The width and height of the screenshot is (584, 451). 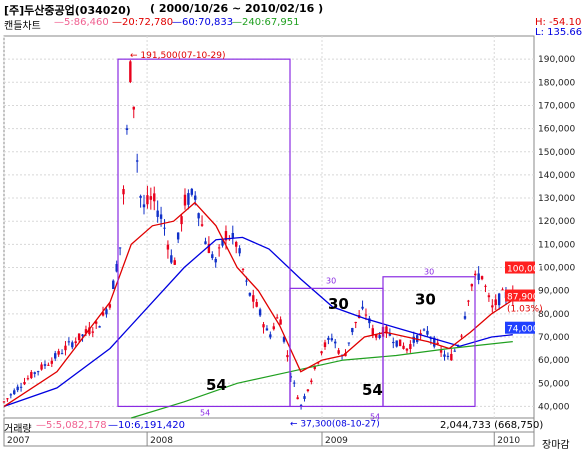 What do you see at coordinates (205, 413) in the screenshot?
I see `small-54-left: 54` at bounding box center [205, 413].